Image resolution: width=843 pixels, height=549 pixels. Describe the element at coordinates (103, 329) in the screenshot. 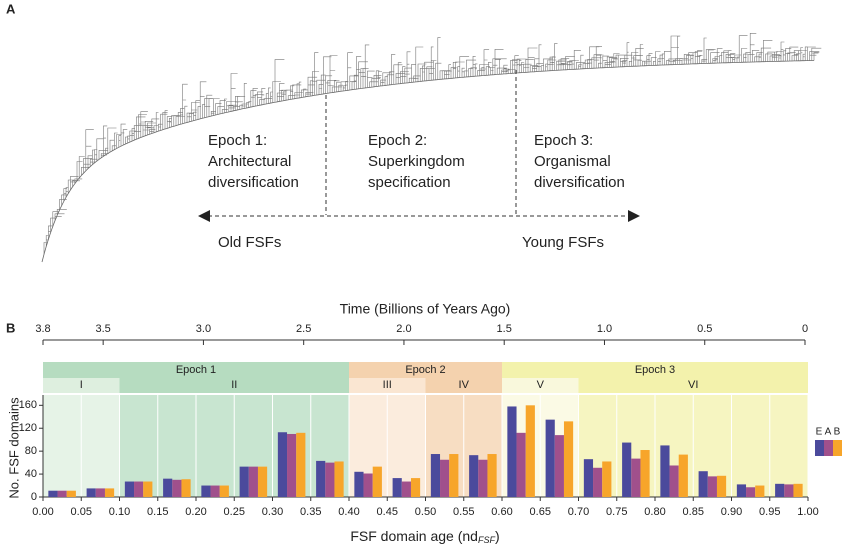

I see `top-tick-label: 3.5` at that location.